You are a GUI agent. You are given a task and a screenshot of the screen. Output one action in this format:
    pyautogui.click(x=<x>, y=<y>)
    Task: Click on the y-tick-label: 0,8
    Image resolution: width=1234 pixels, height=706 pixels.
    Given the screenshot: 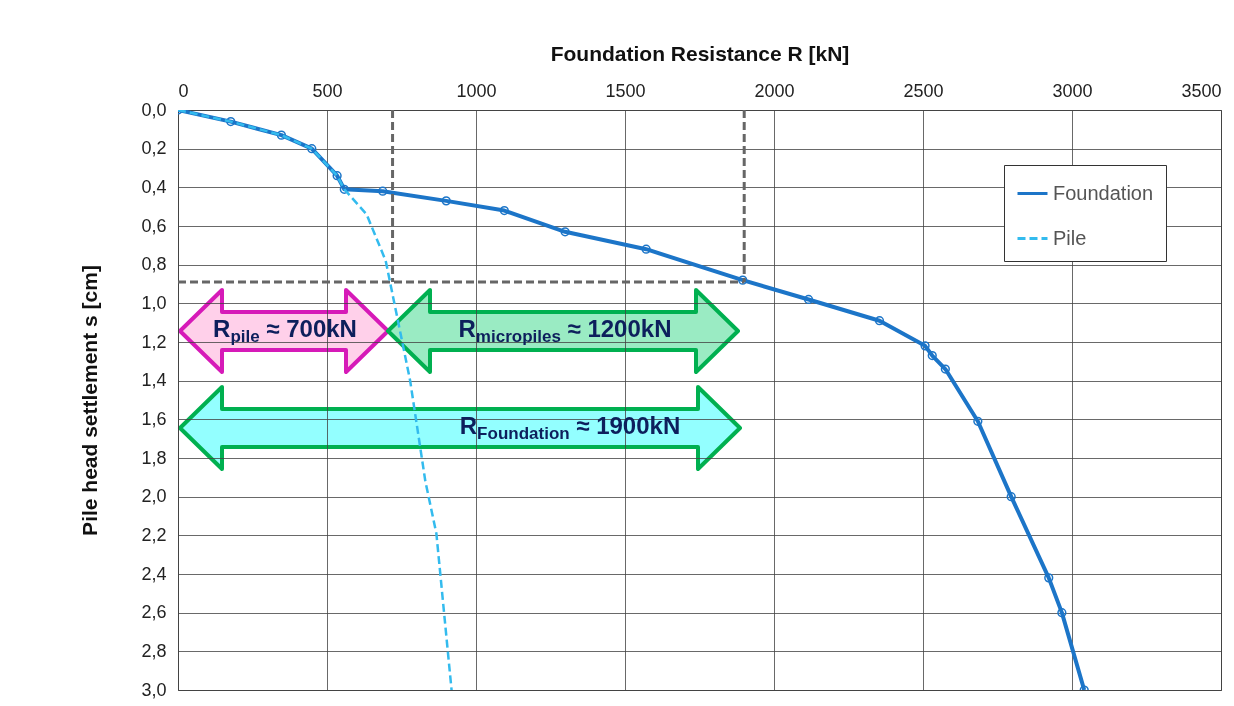 What is the action you would take?
    pyautogui.click(x=154, y=264)
    